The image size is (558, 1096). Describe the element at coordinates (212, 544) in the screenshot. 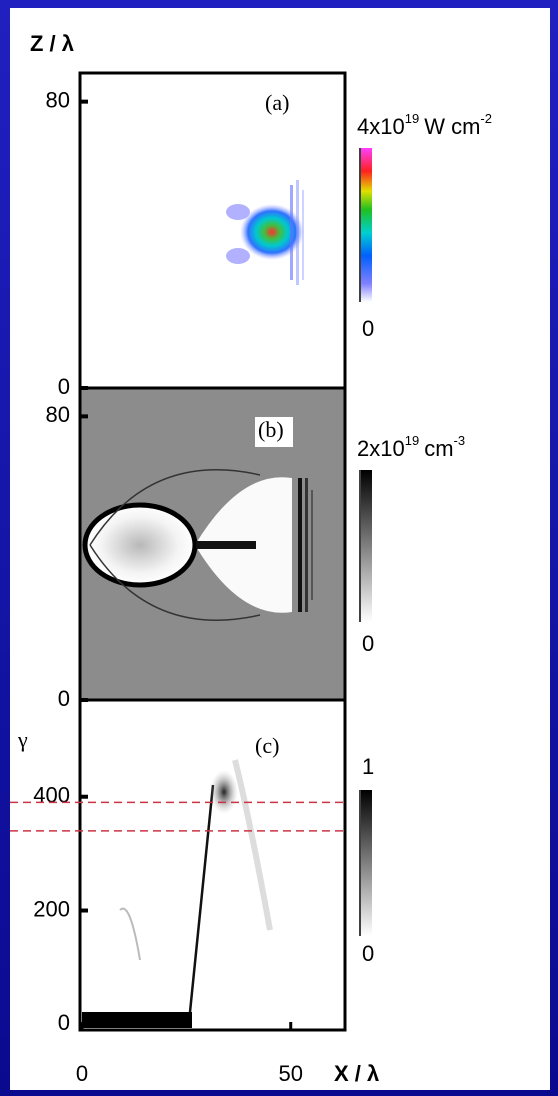

I see `panel-b-image` at that location.